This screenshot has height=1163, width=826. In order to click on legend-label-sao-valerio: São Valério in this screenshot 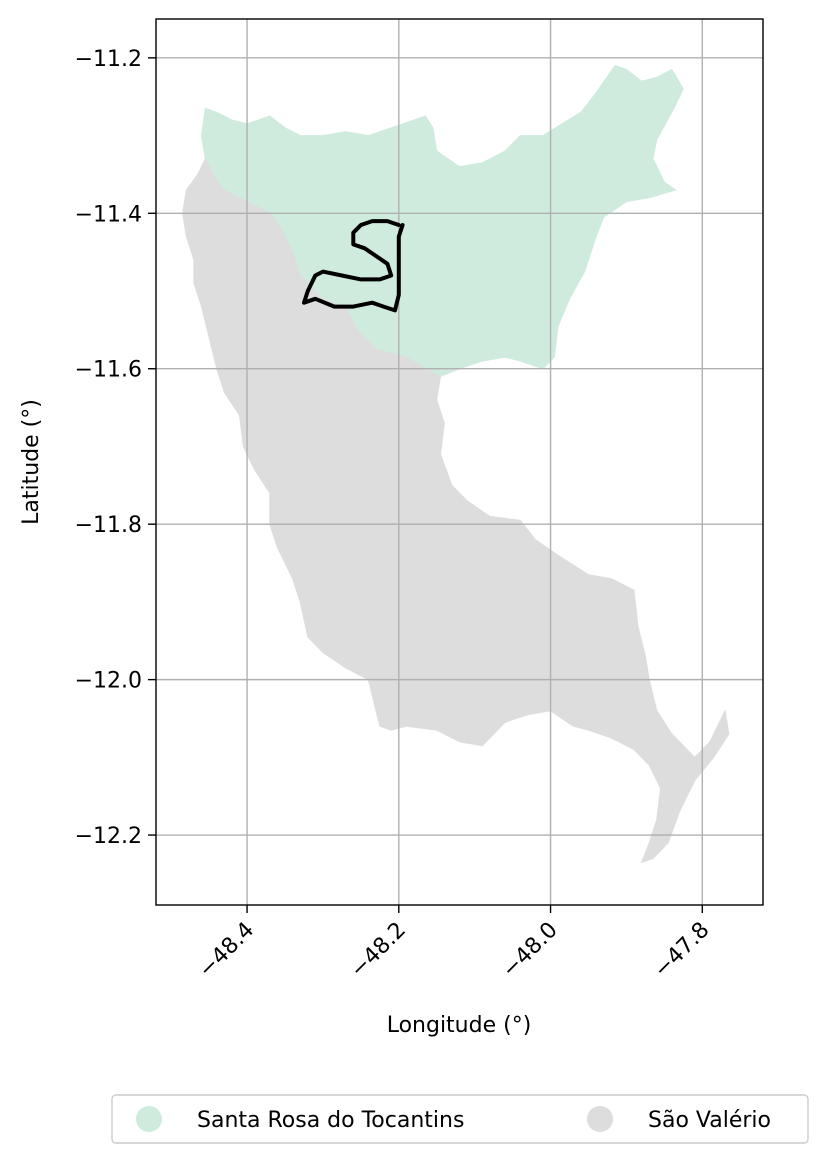, I will do `click(709, 1120)`.